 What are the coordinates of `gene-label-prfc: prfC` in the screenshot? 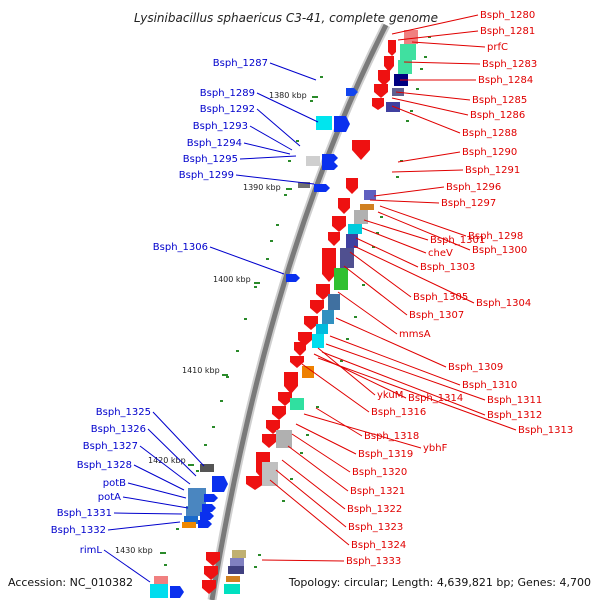 It's located at (497, 47).